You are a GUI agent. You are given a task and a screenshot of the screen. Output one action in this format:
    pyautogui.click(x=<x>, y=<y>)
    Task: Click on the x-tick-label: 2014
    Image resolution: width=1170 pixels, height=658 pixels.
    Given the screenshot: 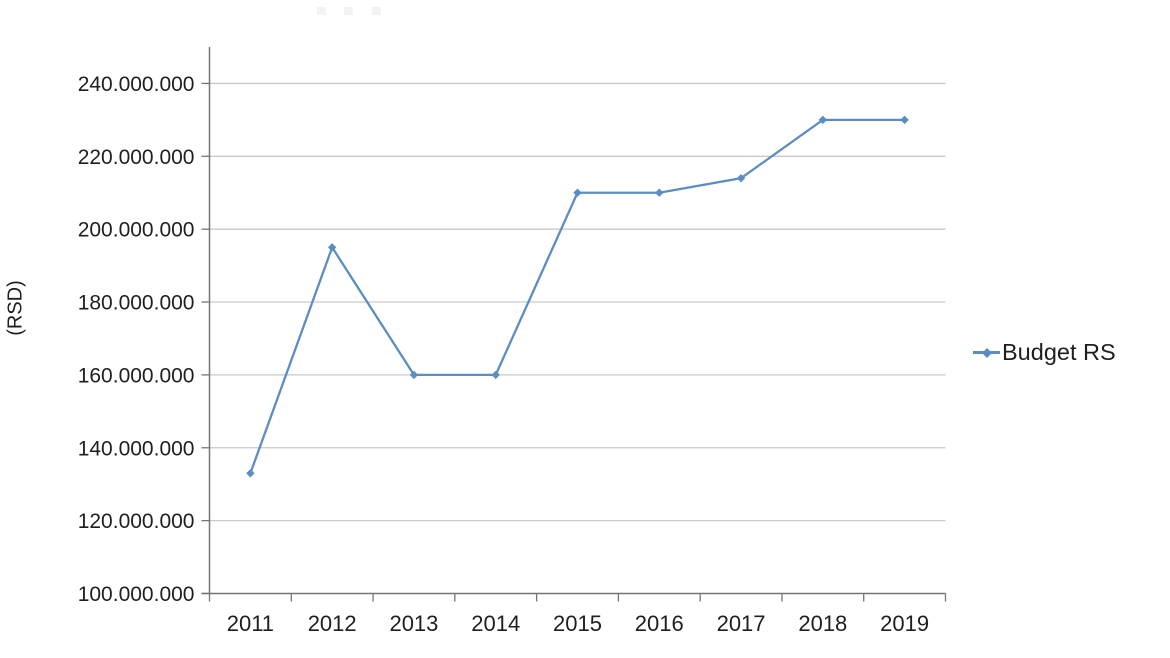 What is the action you would take?
    pyautogui.click(x=495, y=623)
    